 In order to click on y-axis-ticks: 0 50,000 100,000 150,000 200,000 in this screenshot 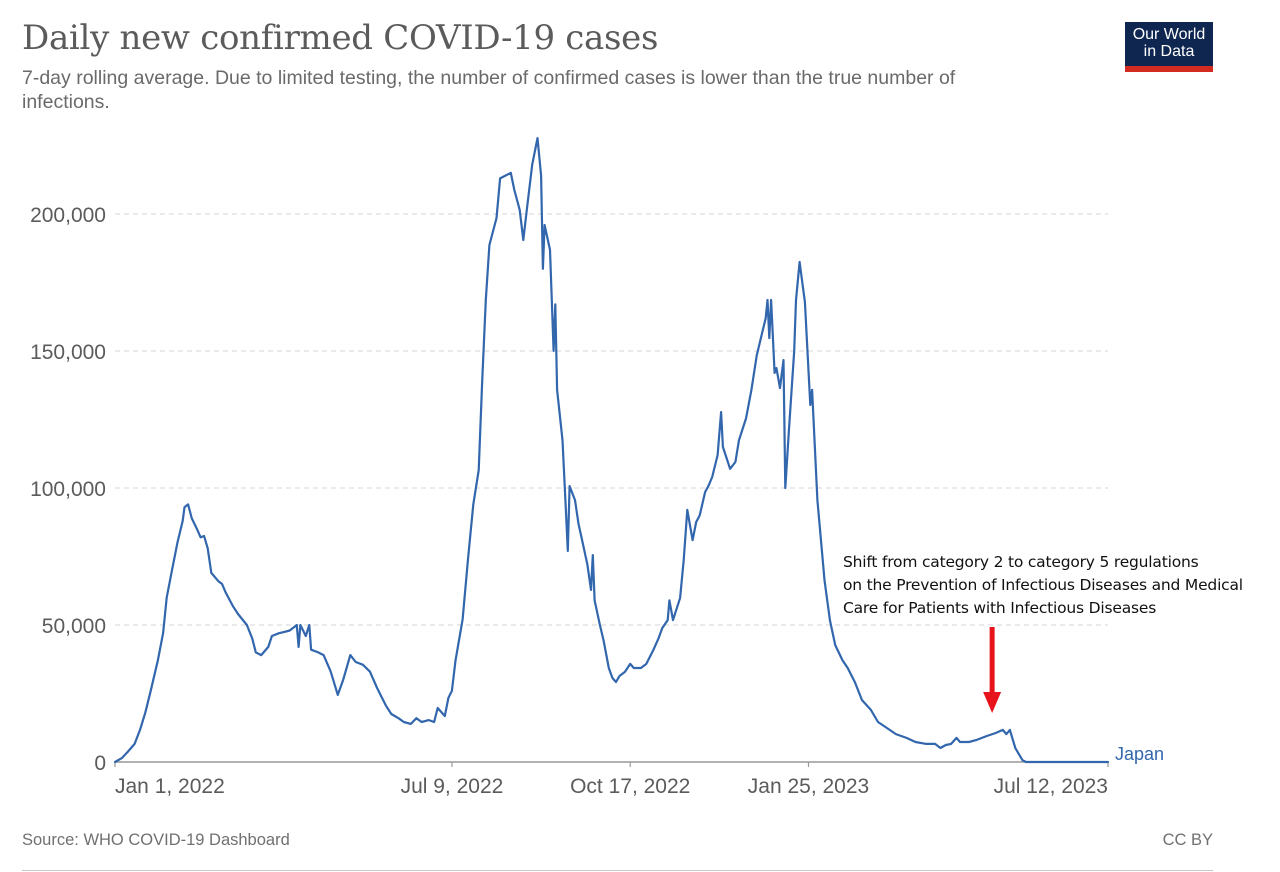, I will do `click(68, 489)`.